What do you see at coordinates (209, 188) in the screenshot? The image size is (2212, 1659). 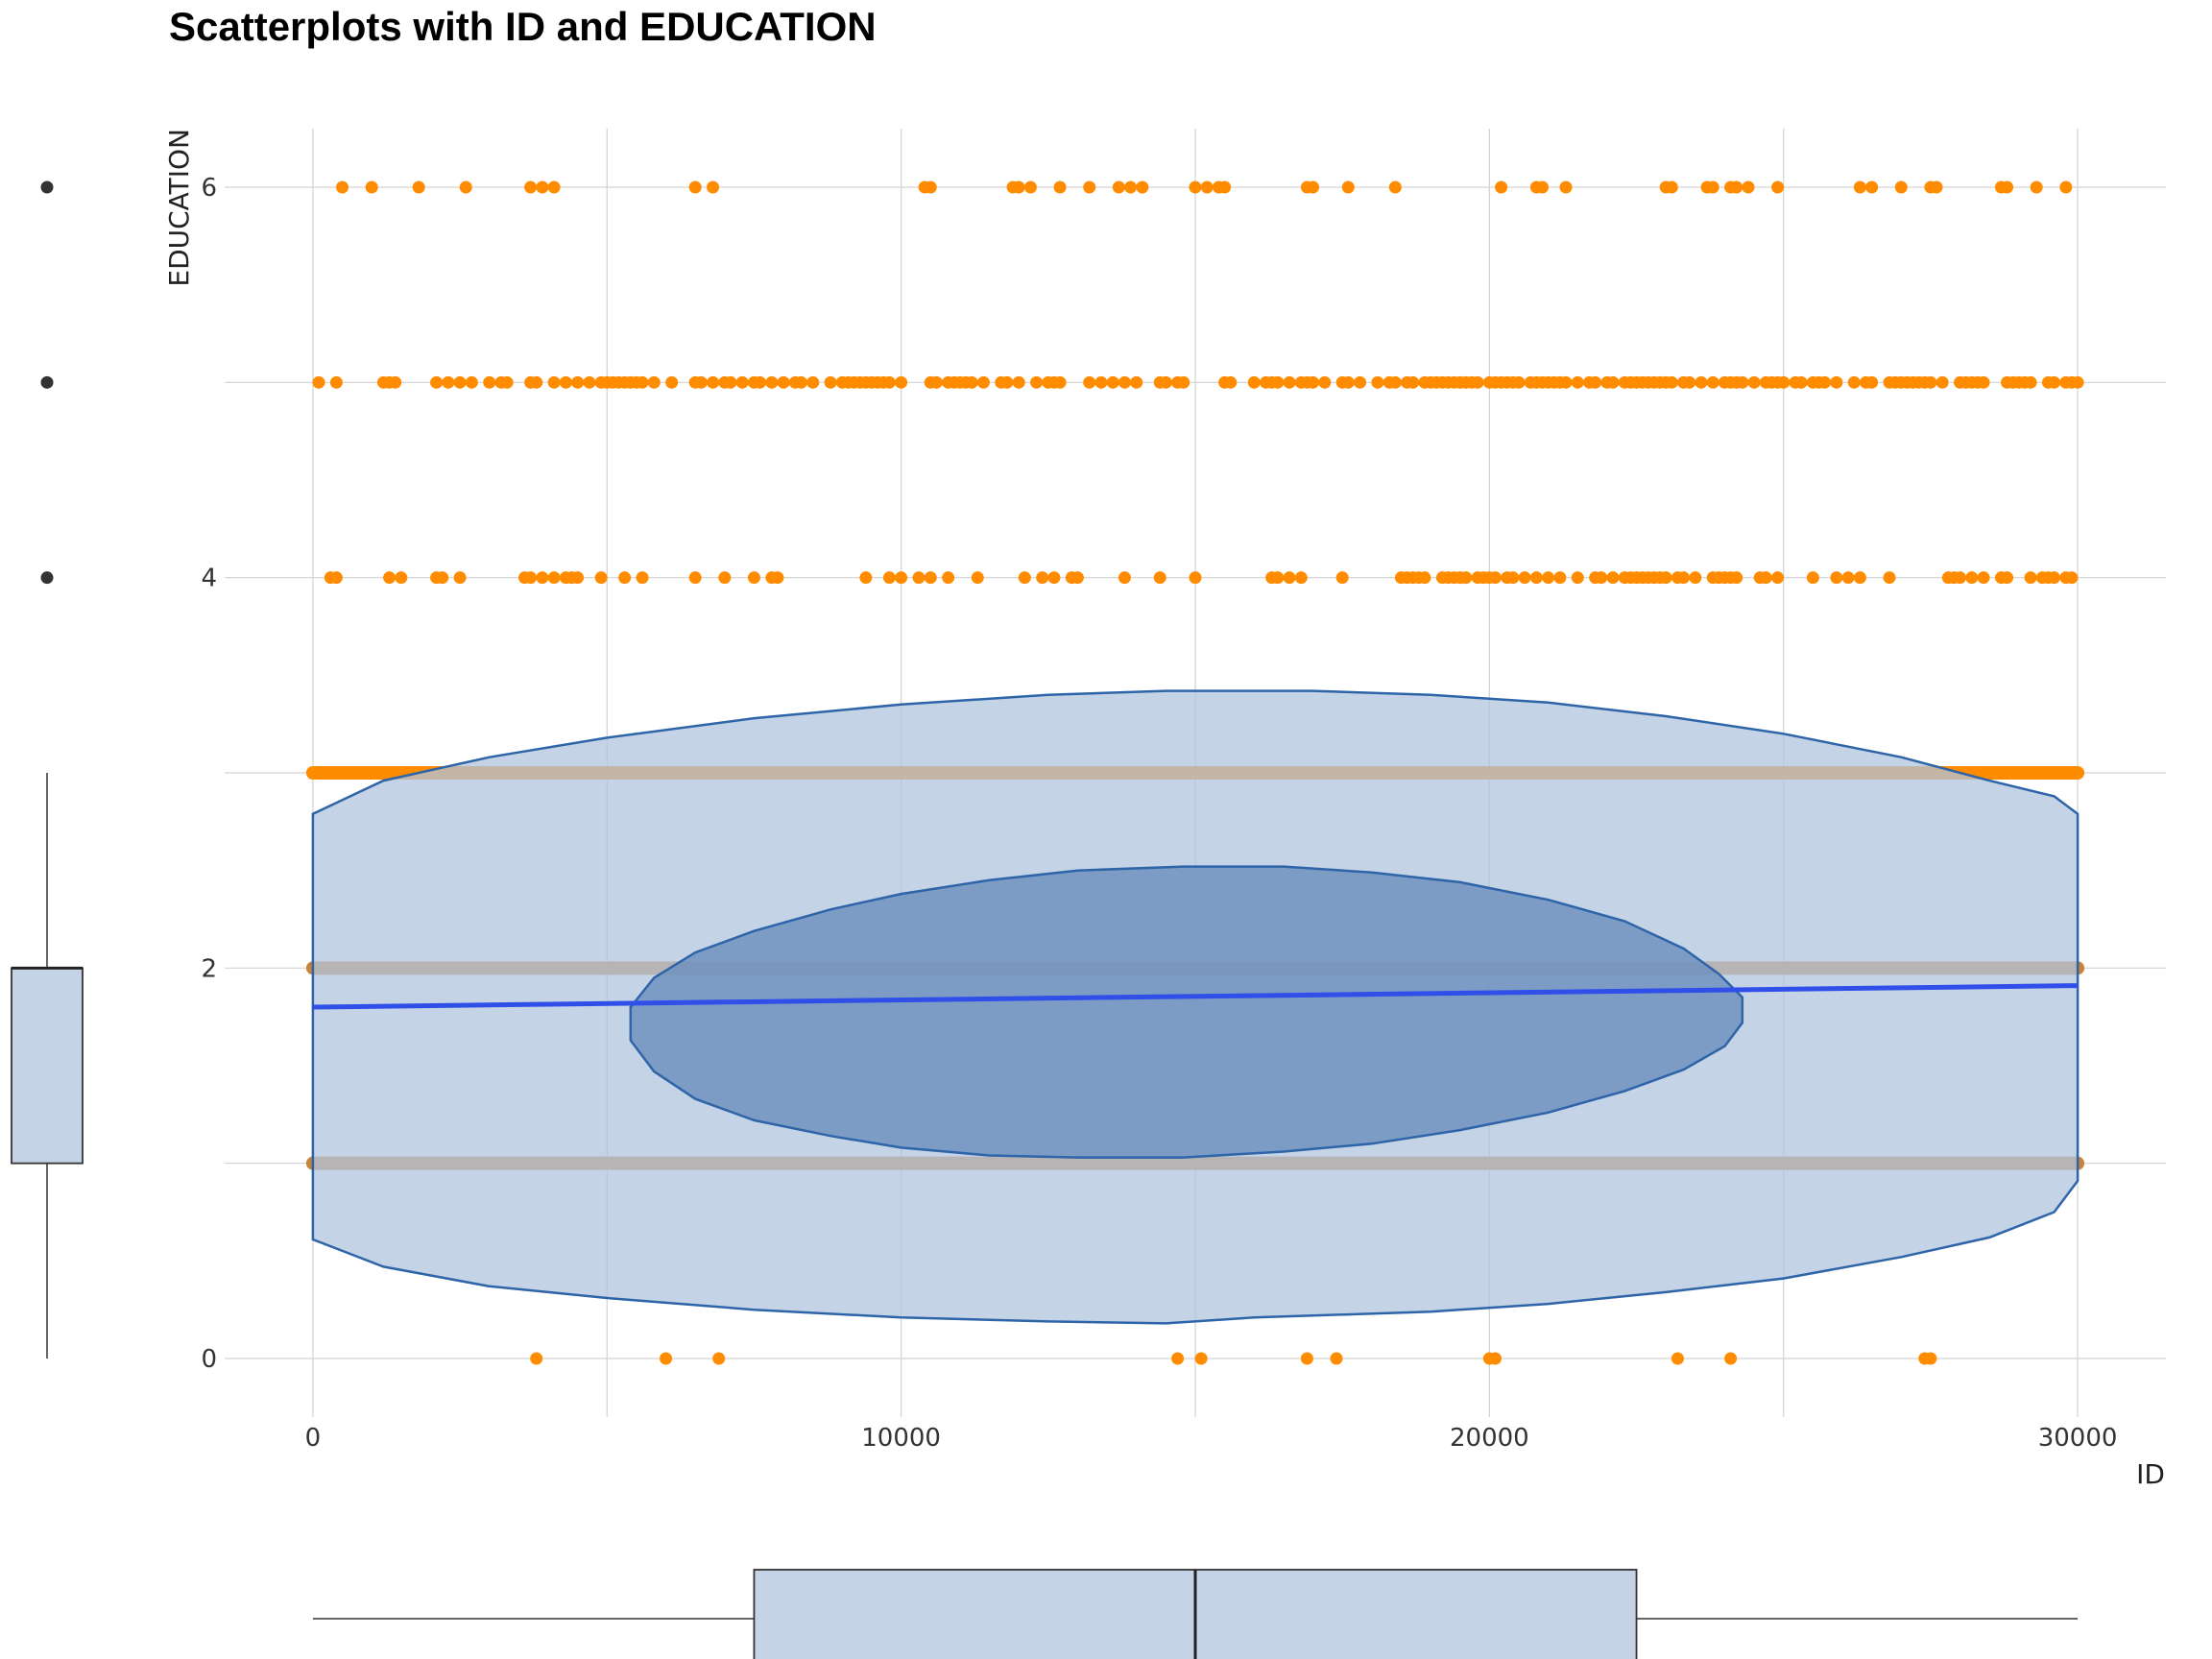 I see `y-tick-label: 6` at bounding box center [209, 188].